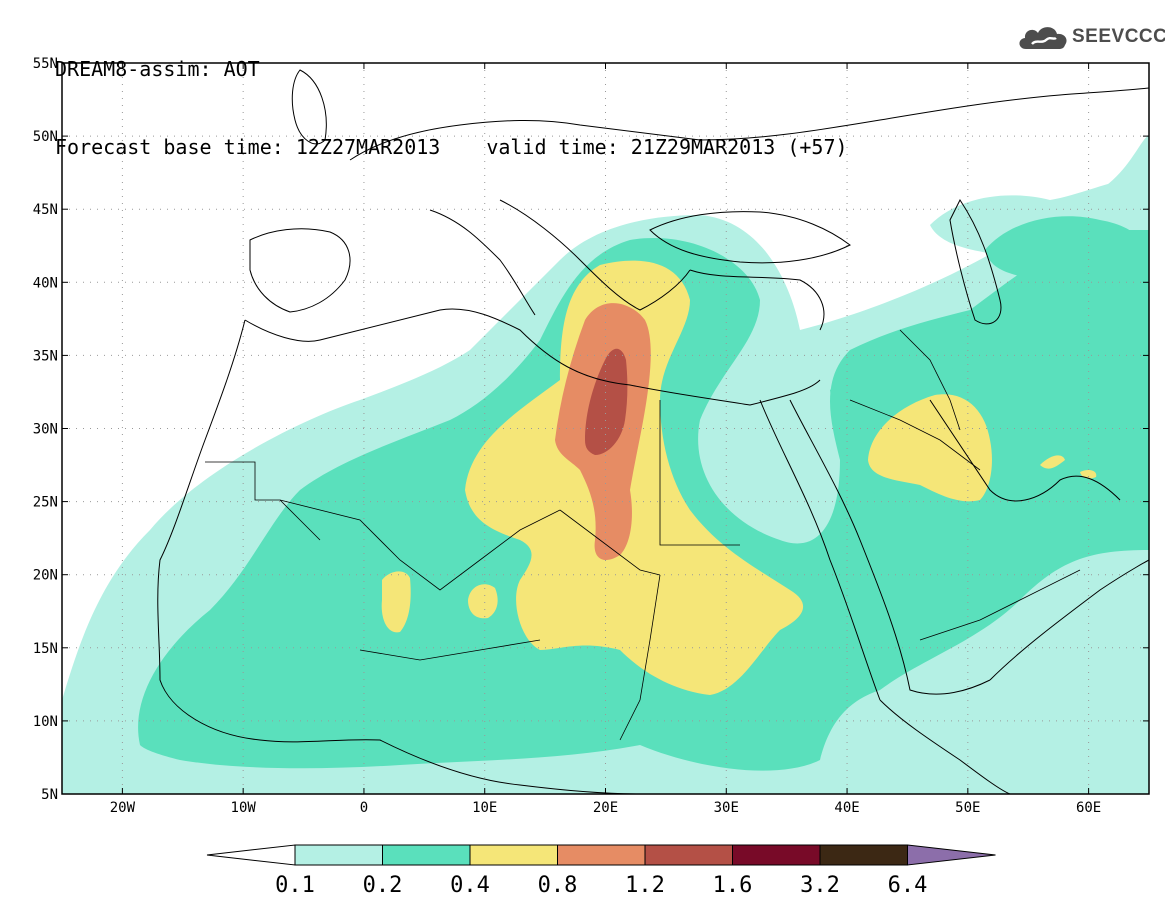 The width and height of the screenshot is (1165, 905). I want to click on colorbar-low-arrow, so click(251, 855).